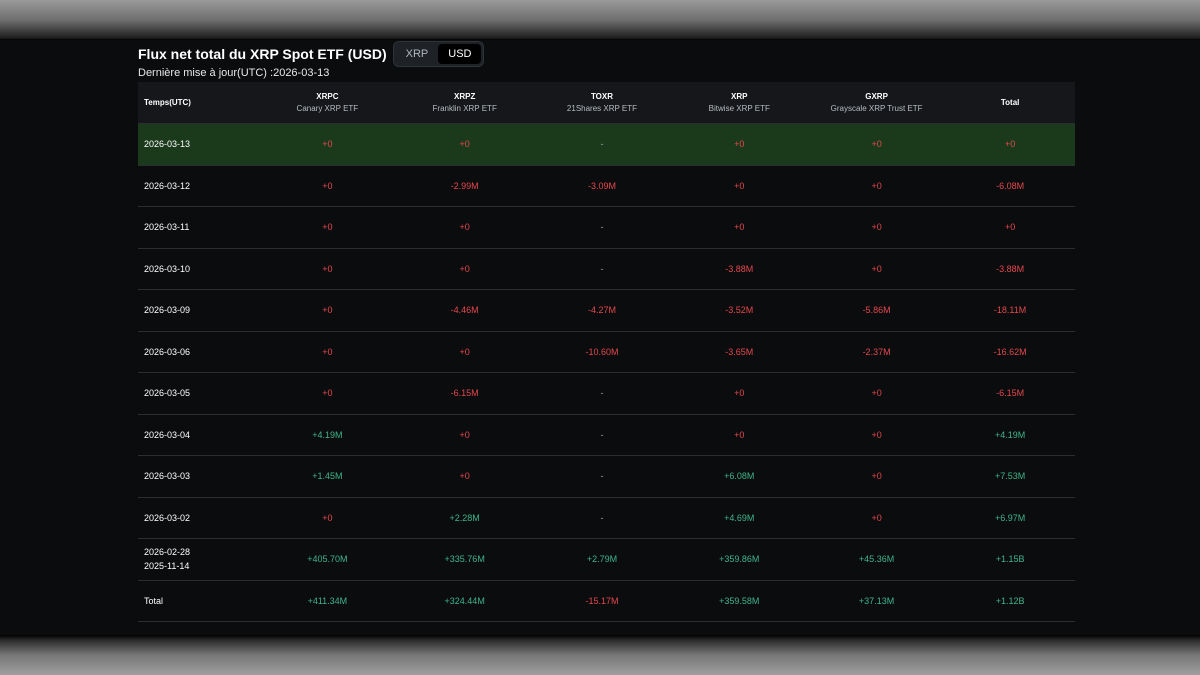  What do you see at coordinates (465, 96) in the screenshot?
I see `column-ticker: XRPZ` at bounding box center [465, 96].